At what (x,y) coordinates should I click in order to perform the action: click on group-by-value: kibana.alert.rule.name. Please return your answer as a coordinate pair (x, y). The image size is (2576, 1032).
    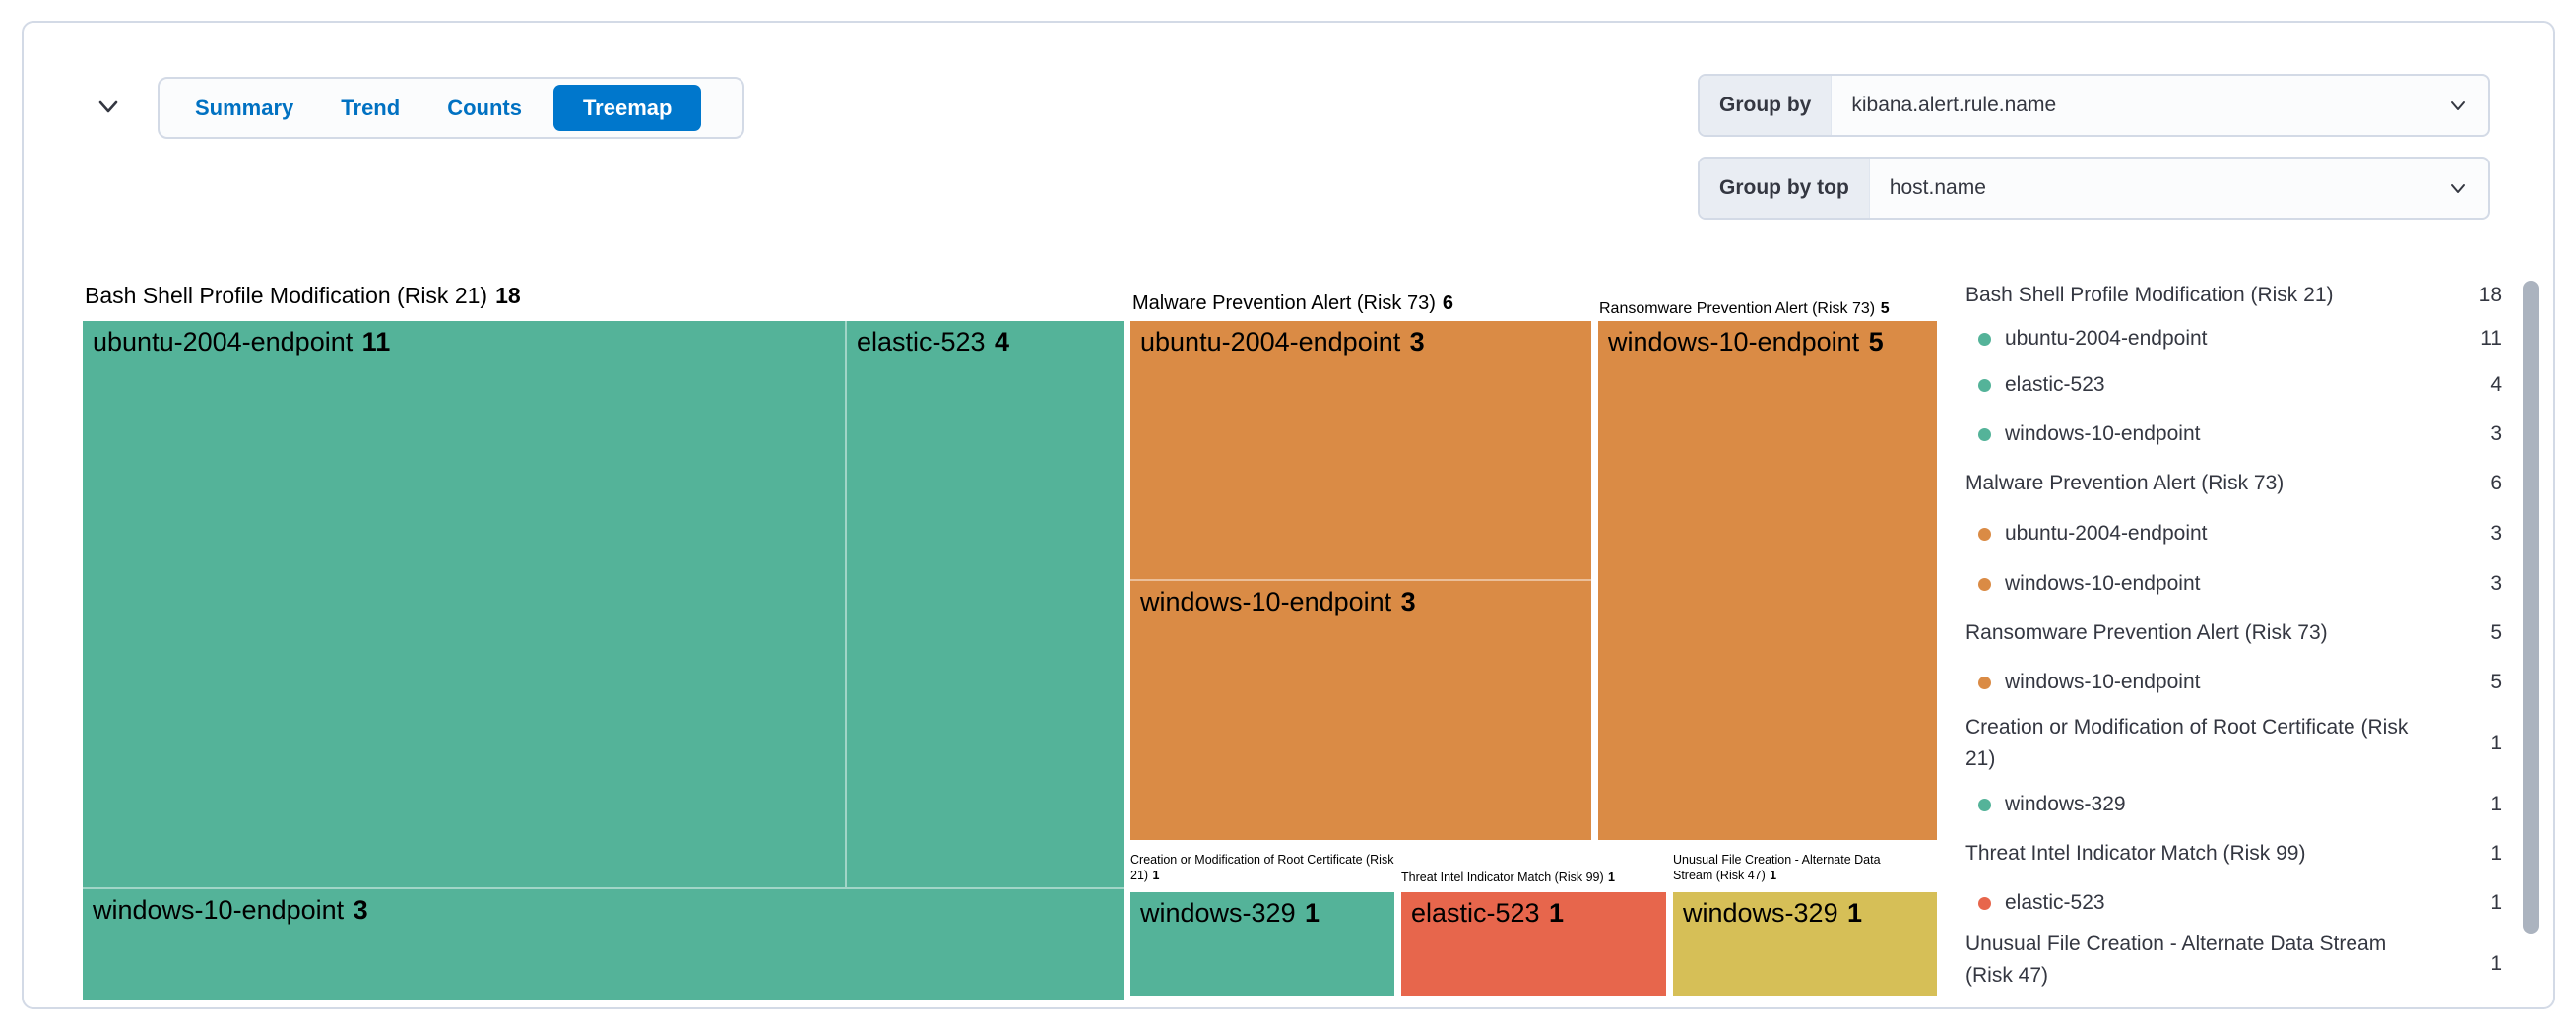
    Looking at the image, I should click on (1954, 105).